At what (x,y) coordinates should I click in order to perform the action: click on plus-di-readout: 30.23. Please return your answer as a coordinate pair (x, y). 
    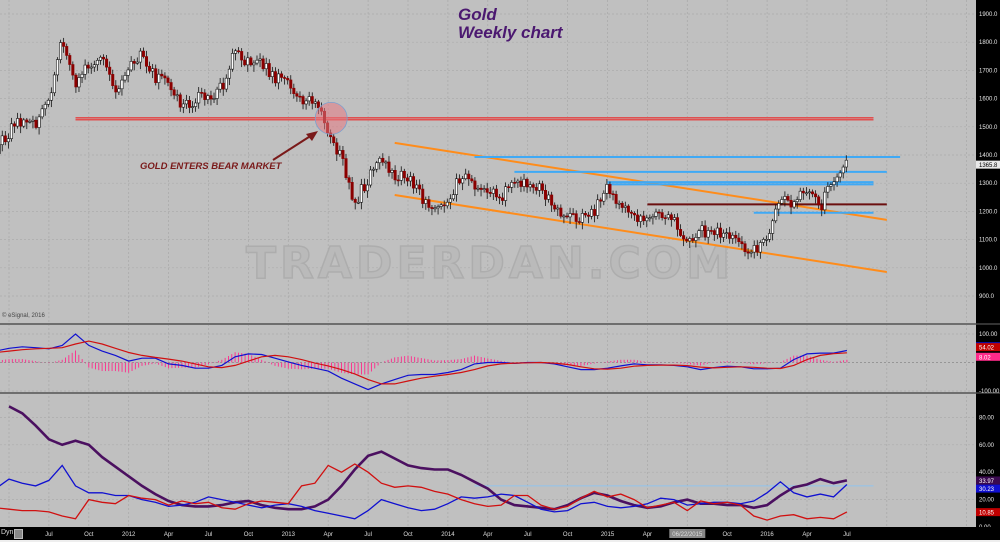
    Looking at the image, I should click on (987, 490).